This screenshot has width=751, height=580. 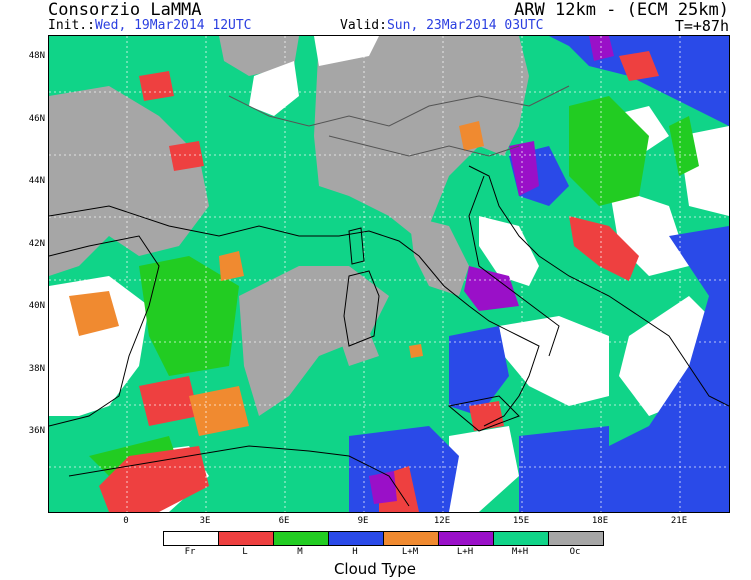 I want to click on overcast-mediterranean, so click(x=314, y=341).